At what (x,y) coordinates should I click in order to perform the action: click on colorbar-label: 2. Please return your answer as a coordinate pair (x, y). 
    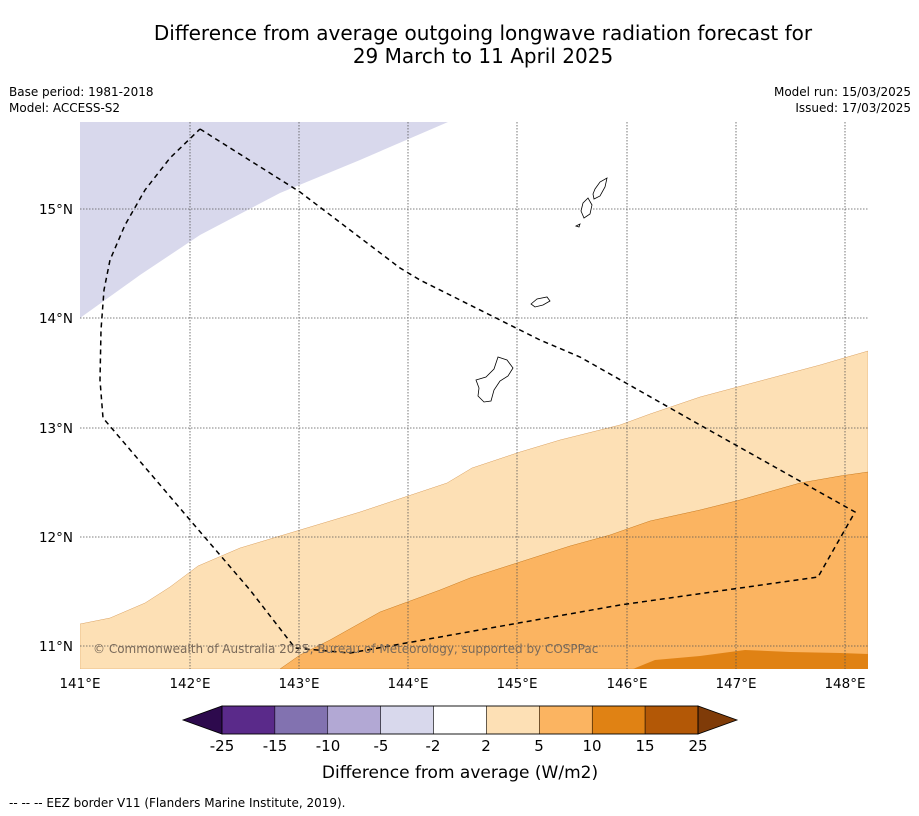
    Looking at the image, I should click on (486, 746).